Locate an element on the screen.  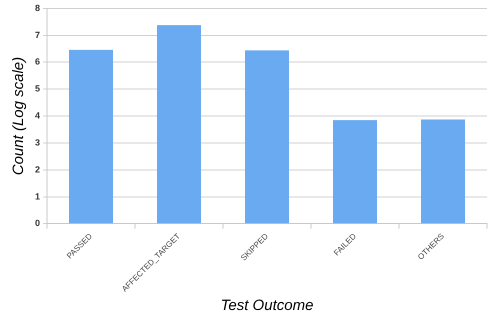
y-tick-label: 0 is located at coordinates (37, 223).